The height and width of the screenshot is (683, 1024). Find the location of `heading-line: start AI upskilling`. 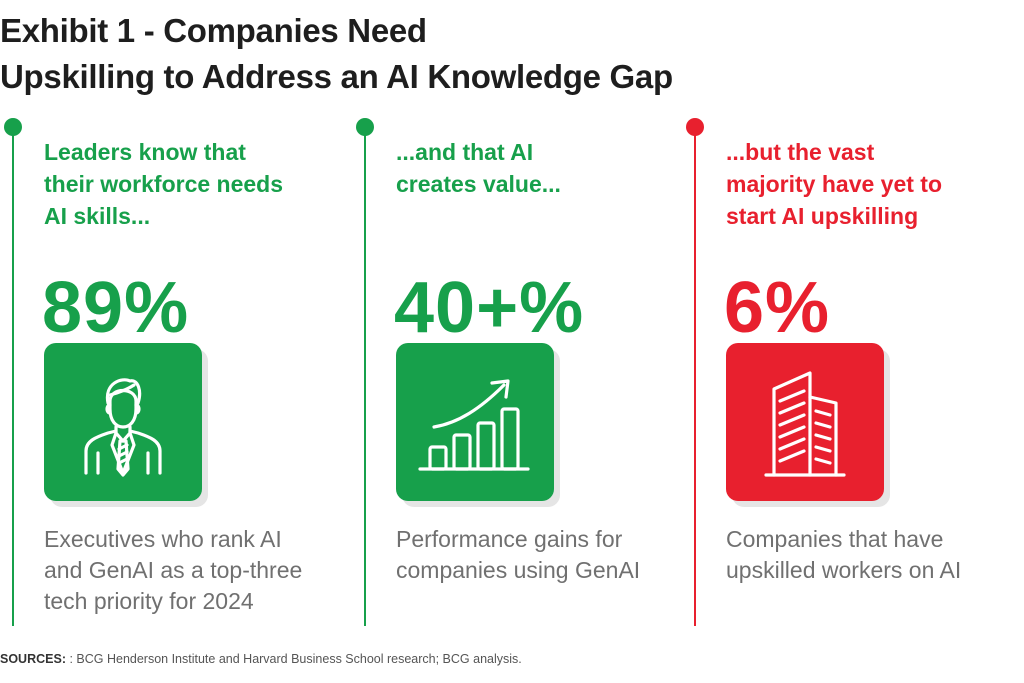

heading-line: start AI upskilling is located at coordinates (822, 216).